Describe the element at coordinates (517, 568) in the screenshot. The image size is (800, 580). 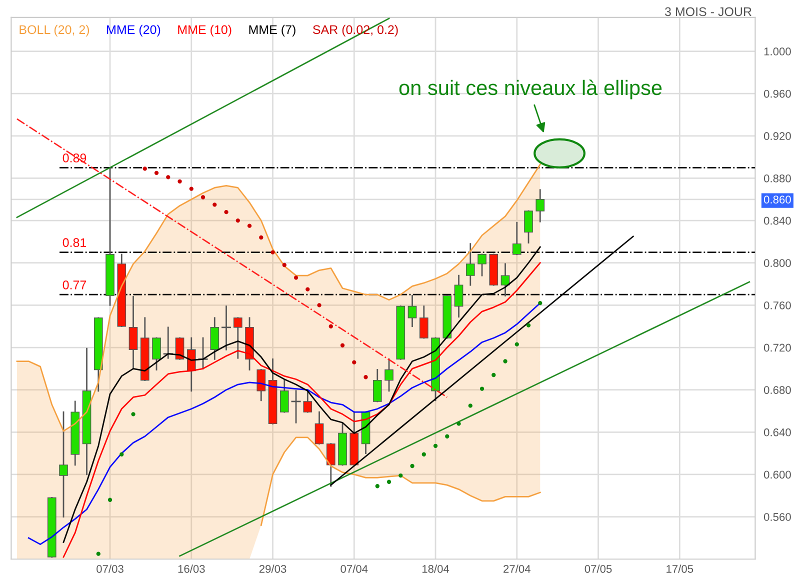
I see `x-tick-label: 27/04` at that location.